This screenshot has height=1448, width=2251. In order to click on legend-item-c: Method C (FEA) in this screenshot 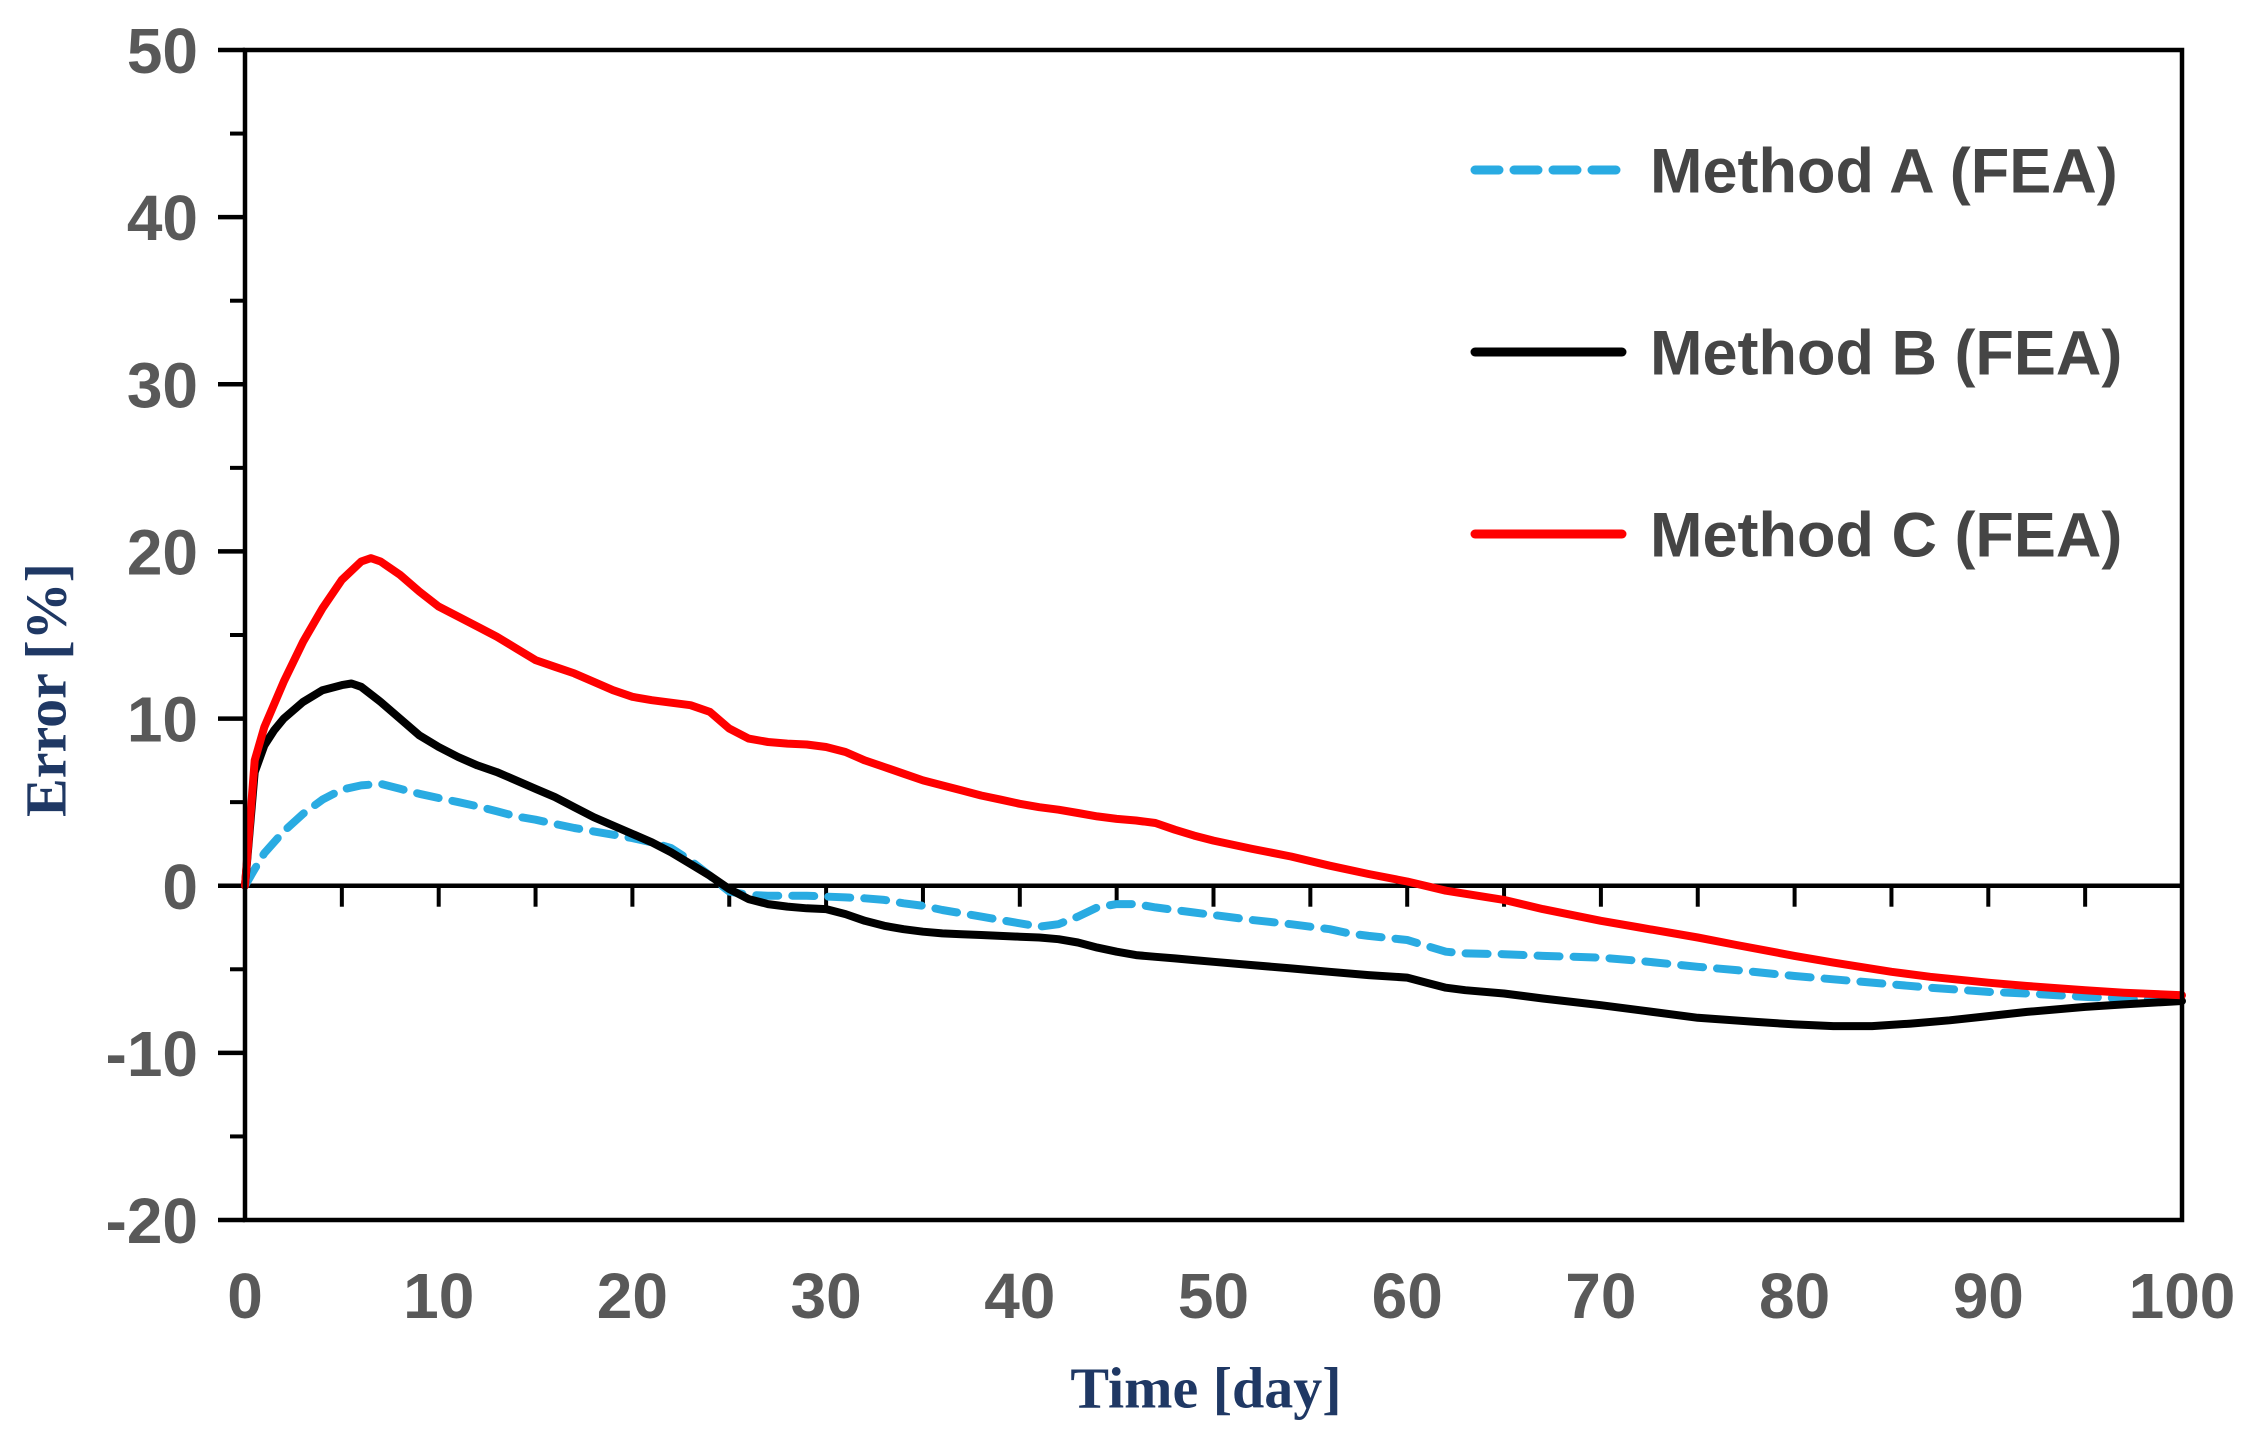, I will do `click(1796, 536)`.